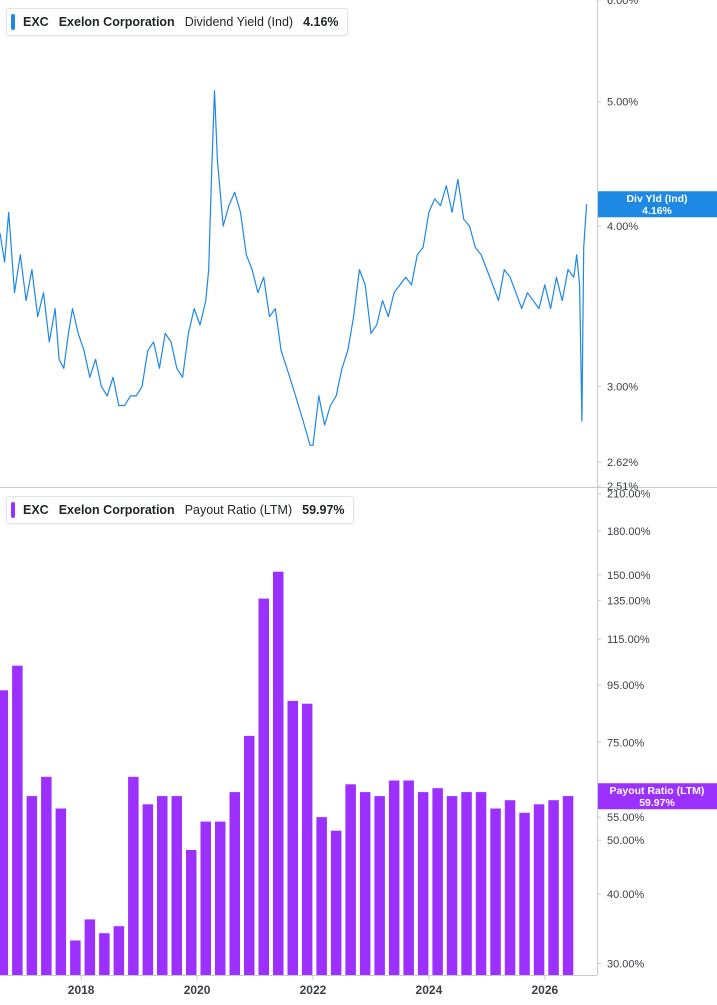 The width and height of the screenshot is (717, 1005). Describe the element at coordinates (321, 22) in the screenshot. I see `legend-value: 4.16%` at that location.